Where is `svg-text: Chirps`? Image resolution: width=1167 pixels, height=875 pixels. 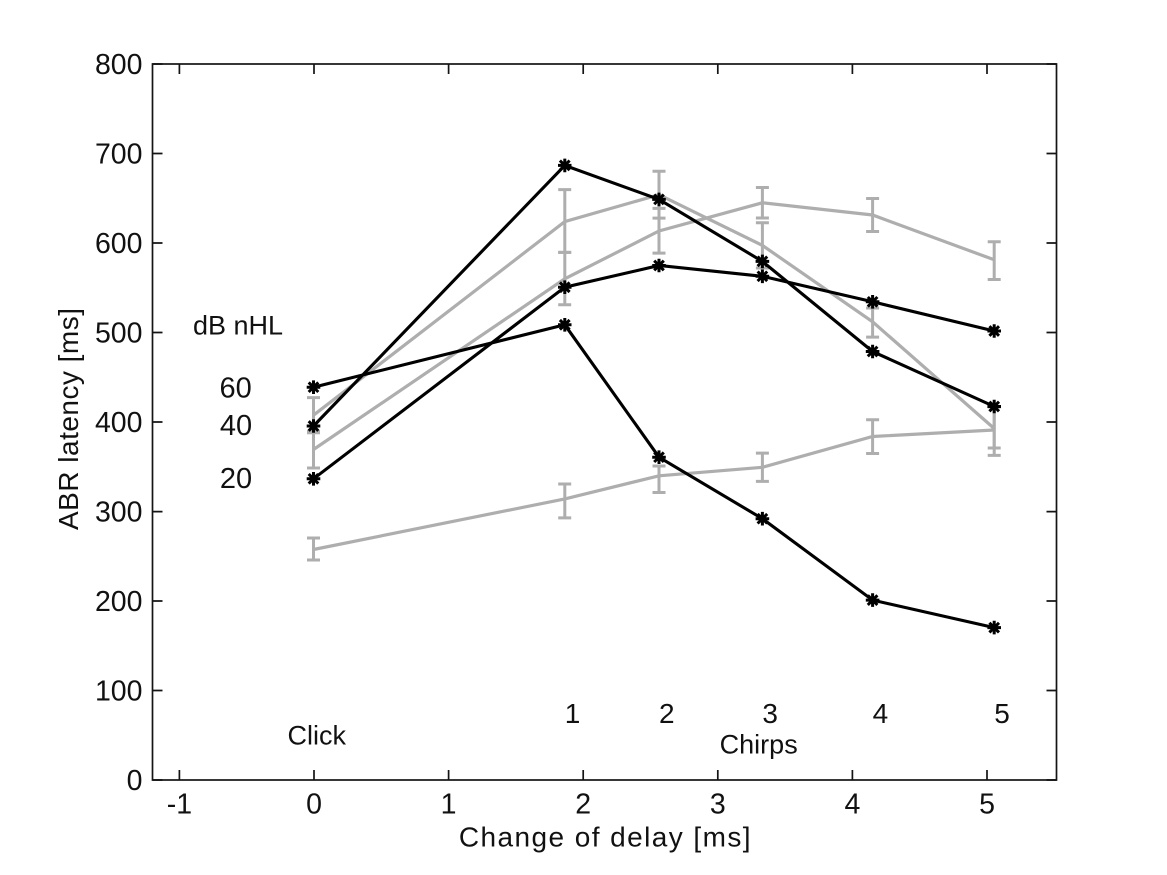
svg-text: Chirps is located at coordinates (759, 745).